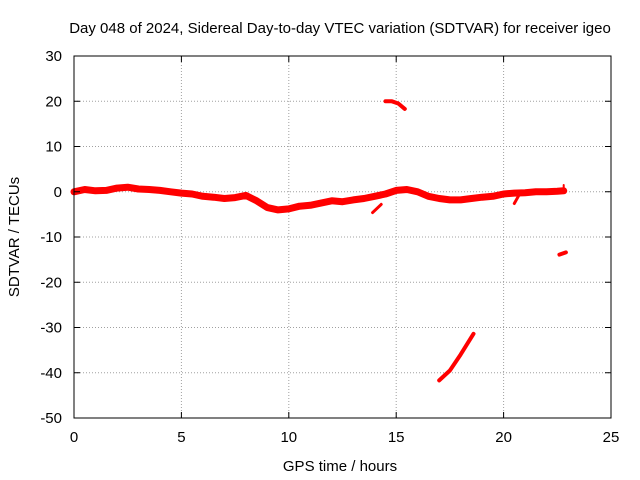 The height and width of the screenshot is (480, 640). I want to click on y-tick-label: -40, so click(51, 373).